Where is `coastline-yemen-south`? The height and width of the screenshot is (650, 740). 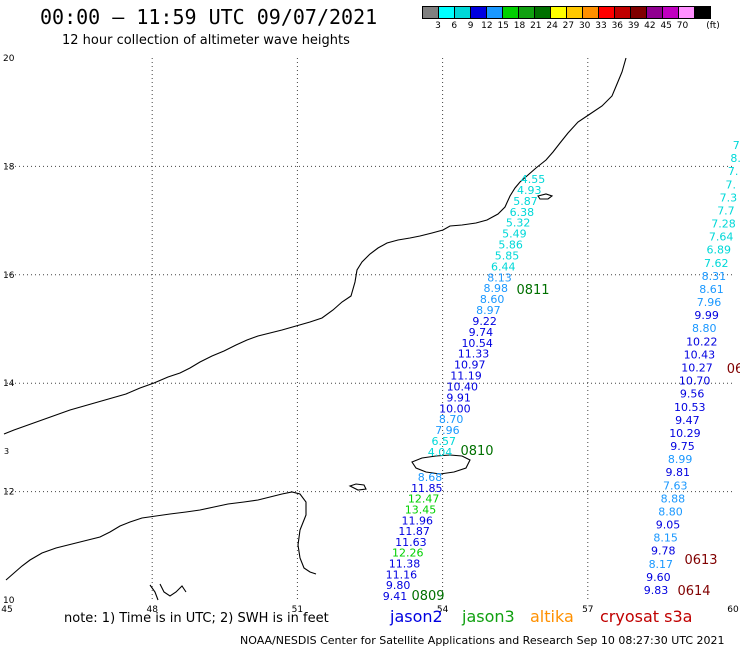 coastline-yemen-south is located at coordinates (161, 536).